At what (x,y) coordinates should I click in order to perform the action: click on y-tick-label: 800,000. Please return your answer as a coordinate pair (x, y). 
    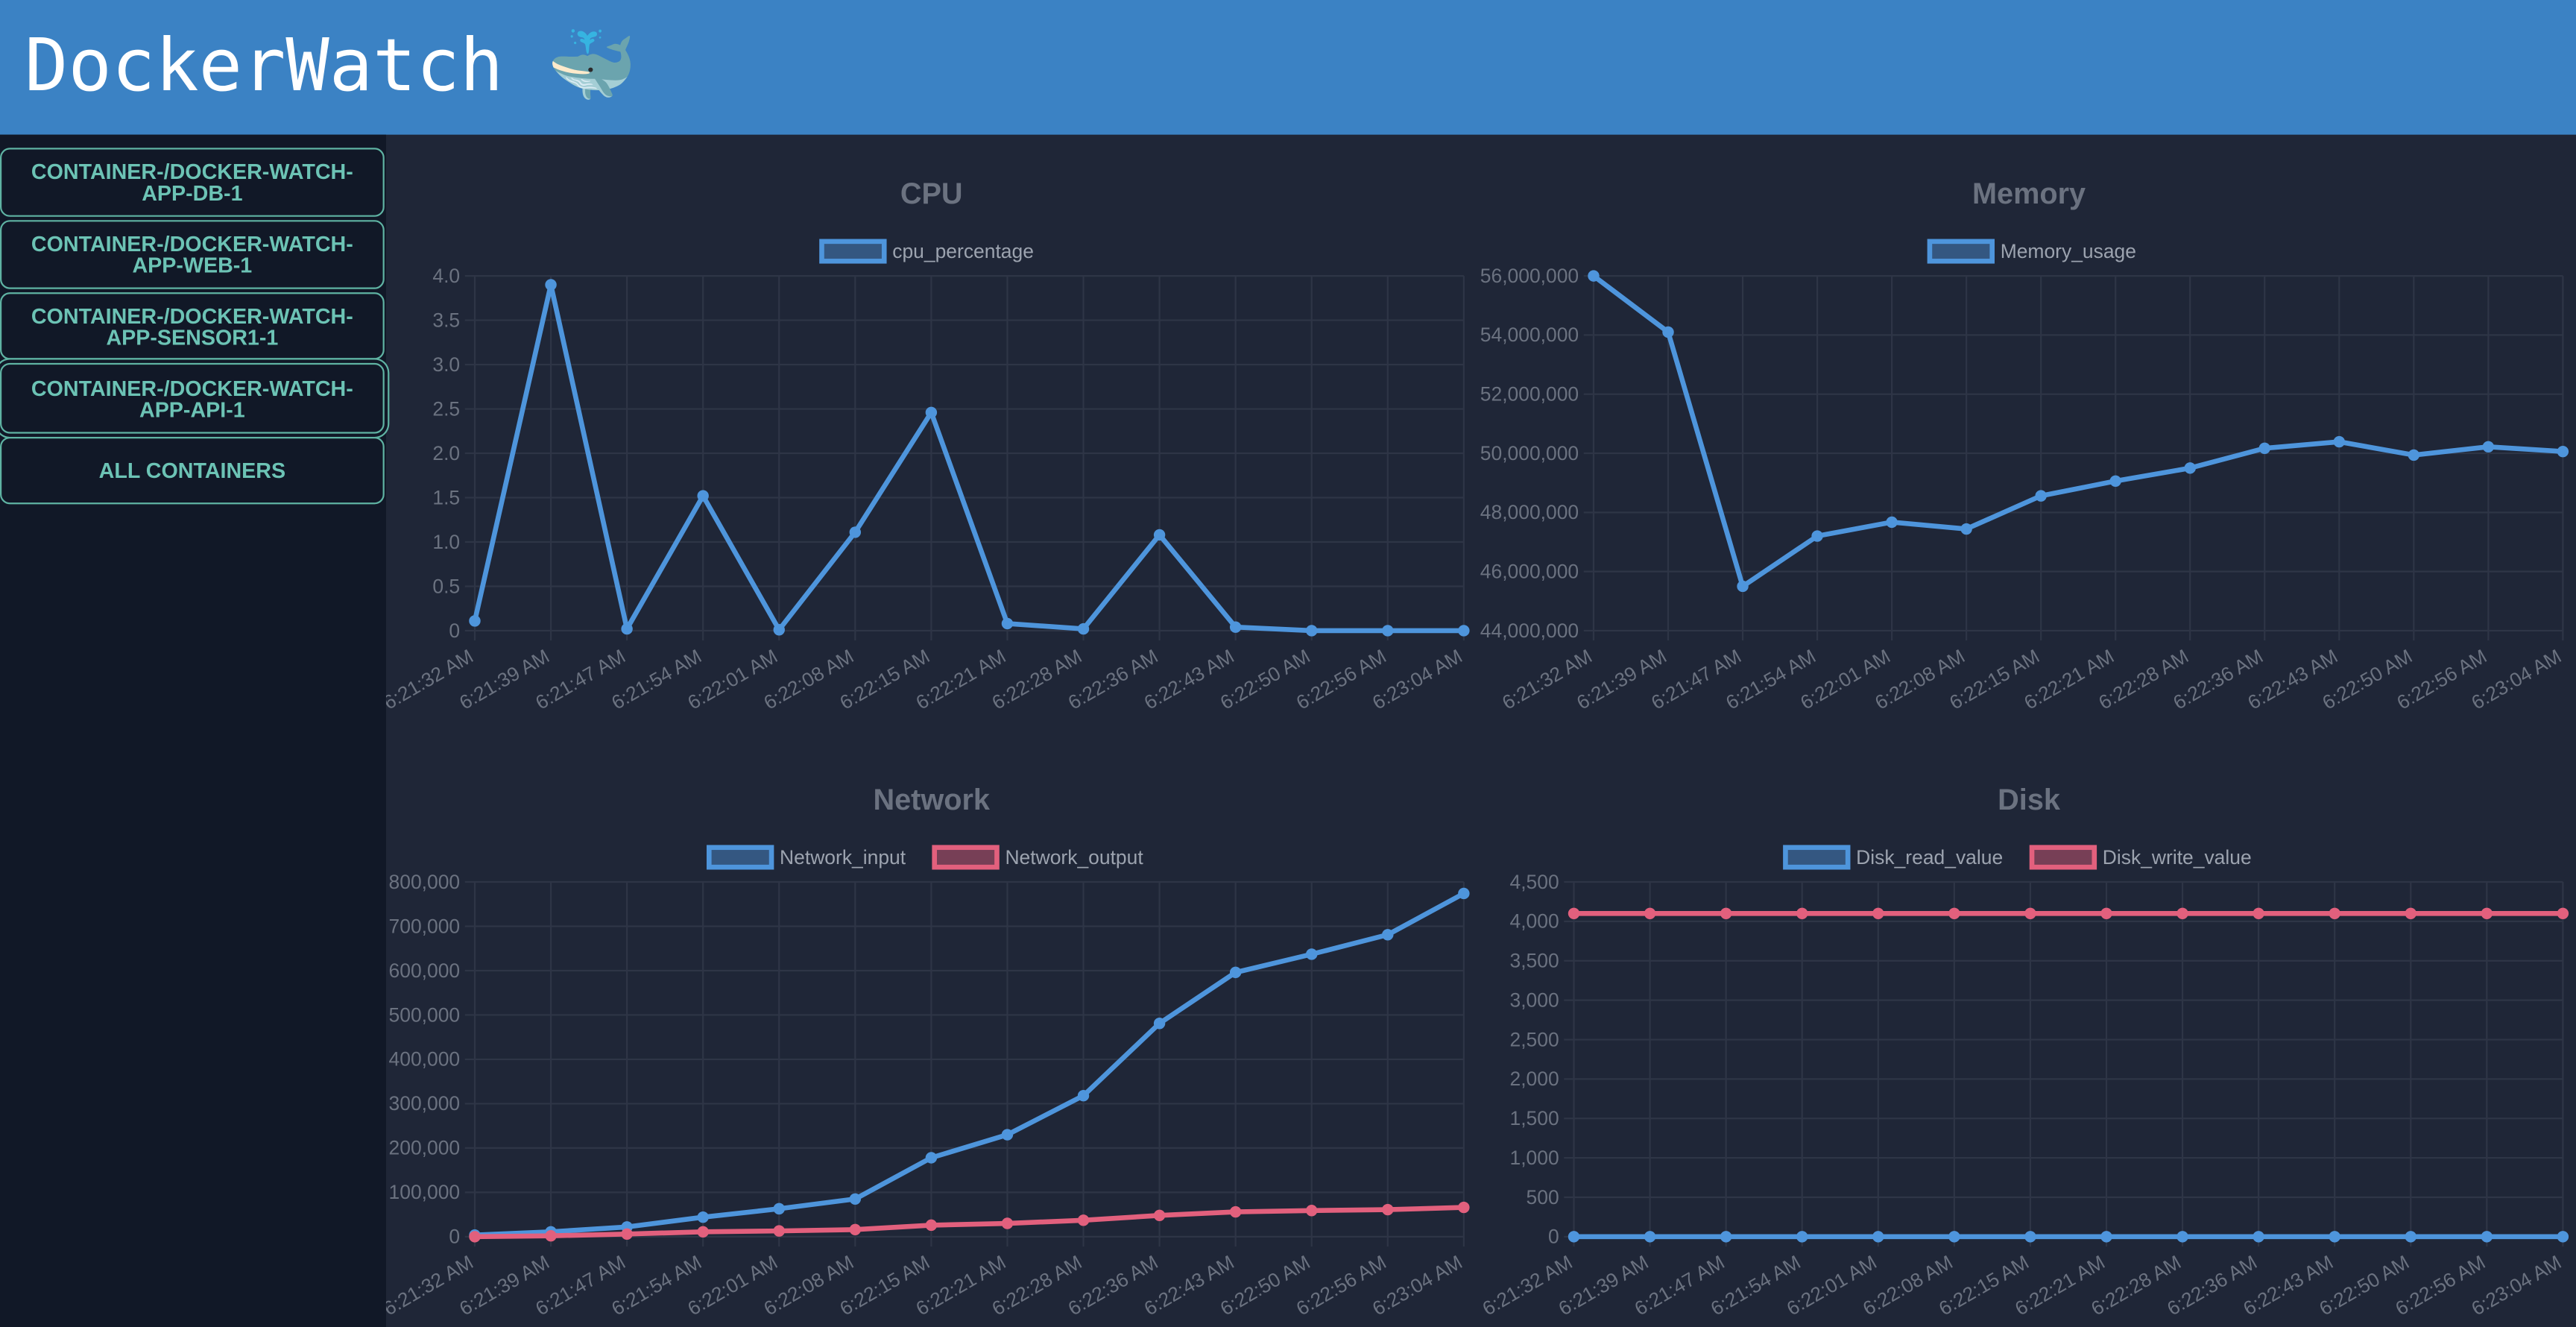
    Looking at the image, I should click on (425, 882).